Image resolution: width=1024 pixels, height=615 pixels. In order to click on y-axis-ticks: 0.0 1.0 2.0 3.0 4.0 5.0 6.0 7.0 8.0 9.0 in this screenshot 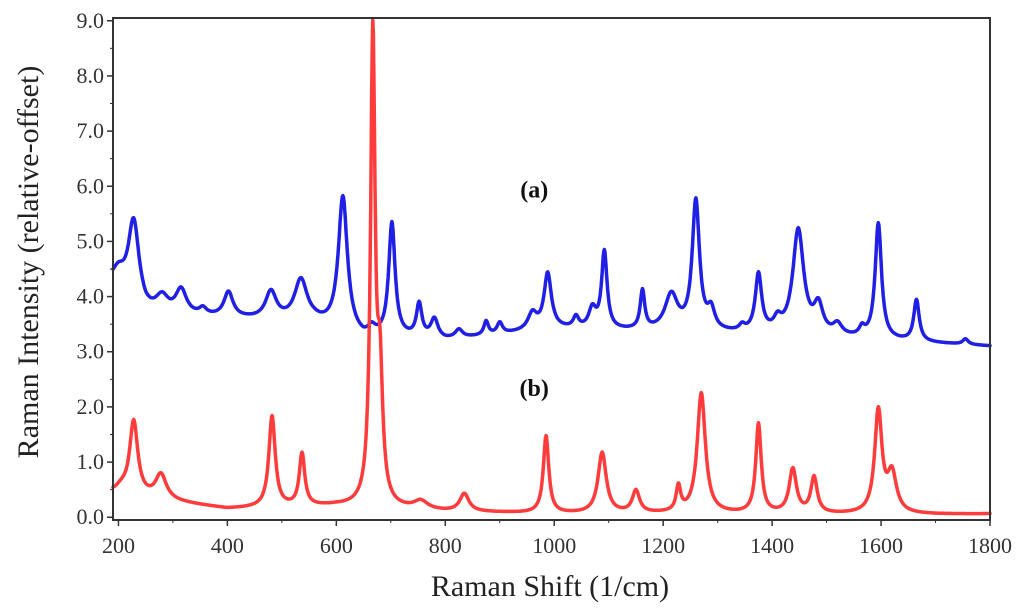, I will do `click(95, 268)`.